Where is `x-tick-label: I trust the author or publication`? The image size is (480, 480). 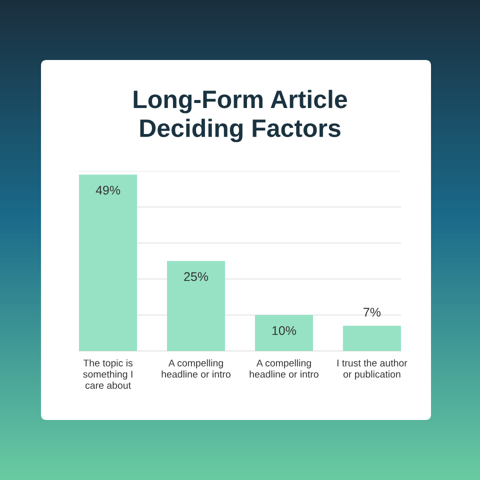
x-tick-label: I trust the author or publication is located at coordinates (372, 369).